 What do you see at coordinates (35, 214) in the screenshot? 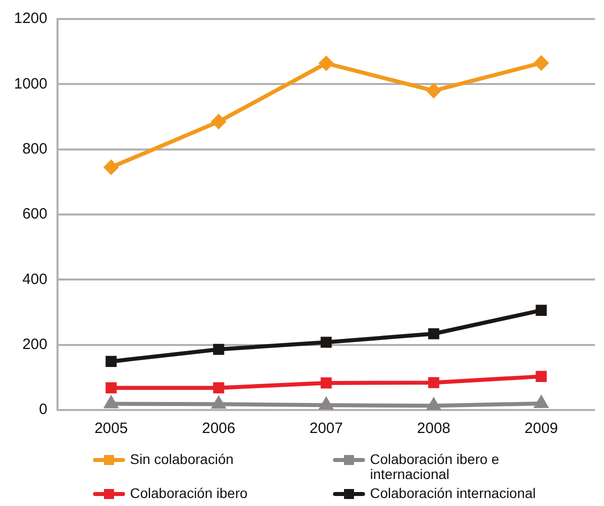
I see `y-tick-label: 600` at bounding box center [35, 214].